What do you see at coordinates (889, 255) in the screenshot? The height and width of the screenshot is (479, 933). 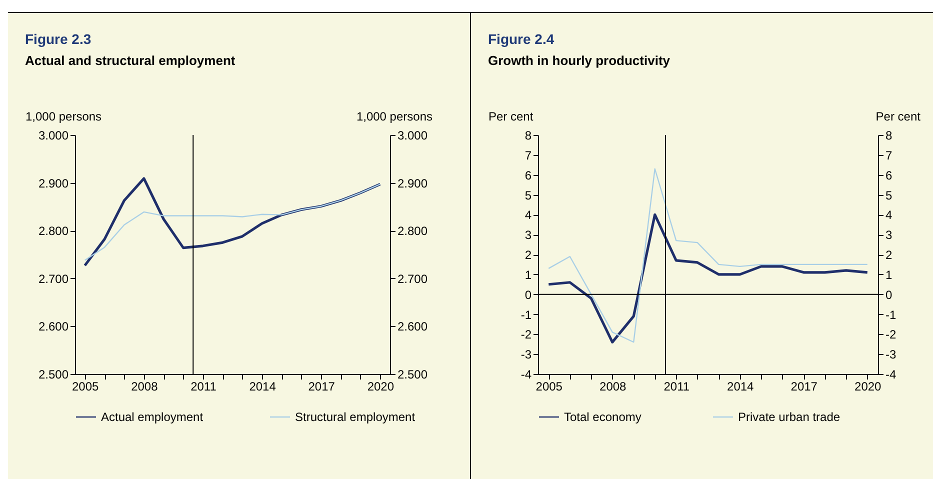 I see `y2-tick-label: 2` at bounding box center [889, 255].